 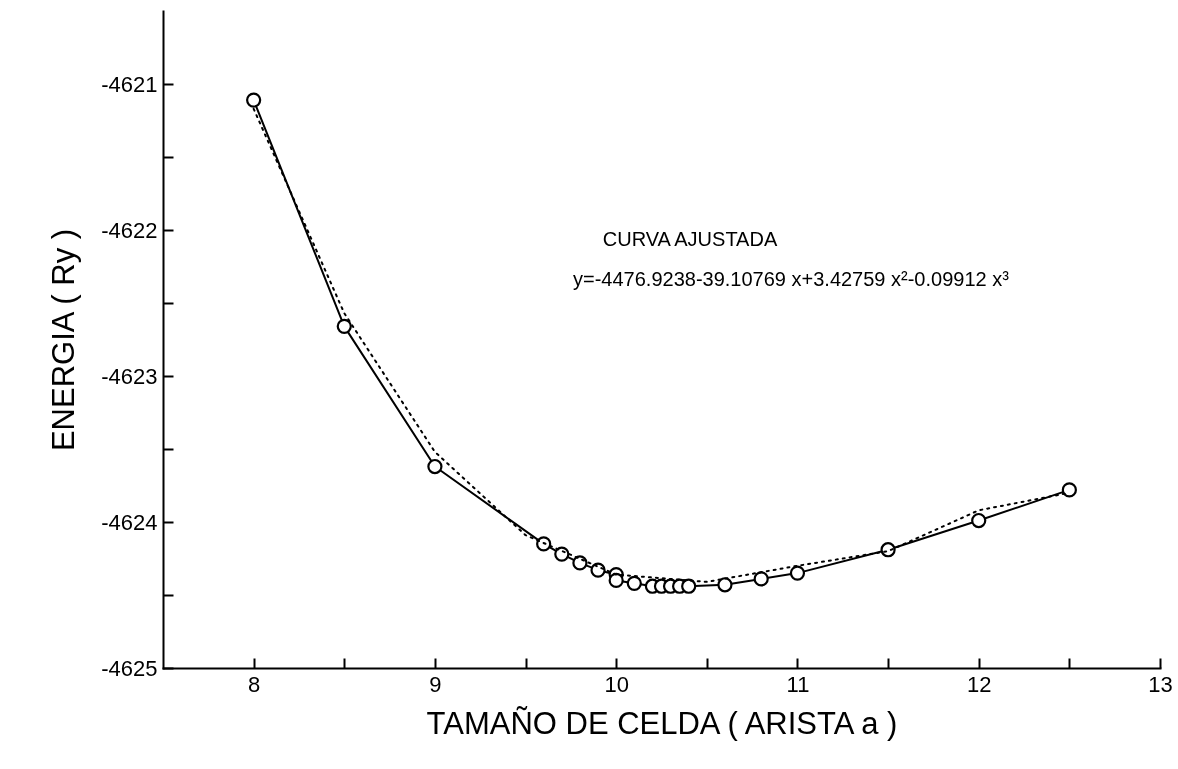 I want to click on annotation: y=-4476.9238-39.10769 x+3.42759 x²-0.09912 x³, so click(x=791, y=279).